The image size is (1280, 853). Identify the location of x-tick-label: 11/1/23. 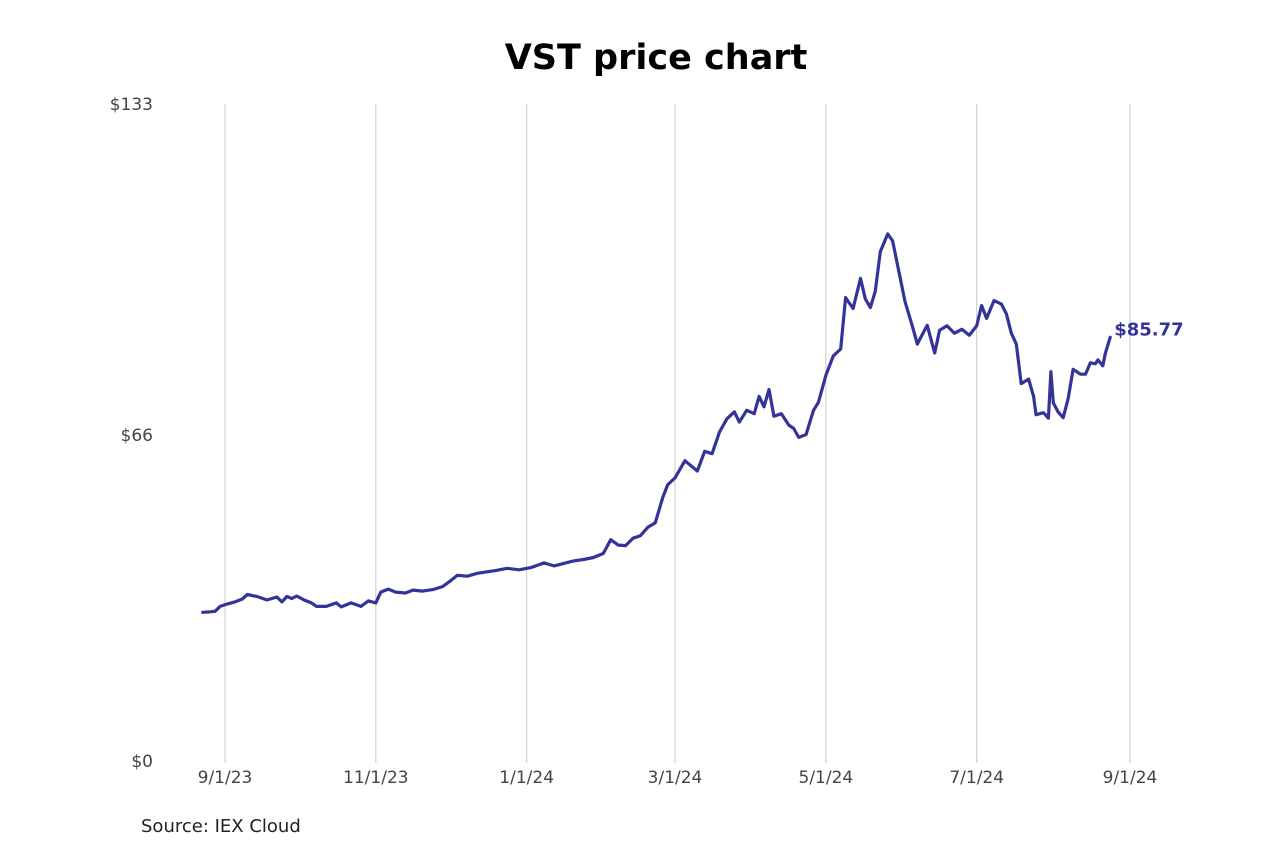
(376, 778).